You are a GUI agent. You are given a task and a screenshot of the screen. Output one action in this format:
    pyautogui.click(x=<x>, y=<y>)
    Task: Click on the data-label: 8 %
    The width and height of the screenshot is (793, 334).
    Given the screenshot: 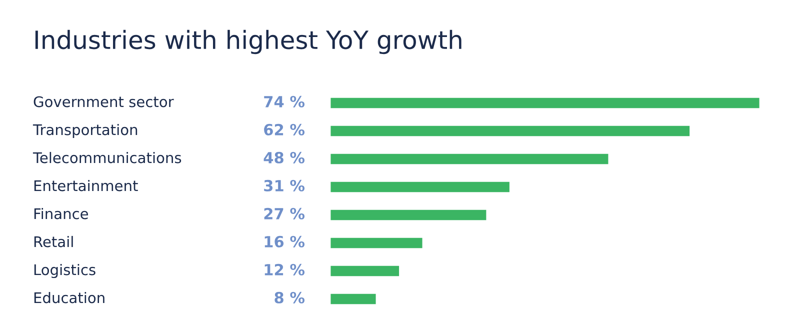 What is the action you would take?
    pyautogui.click(x=289, y=298)
    